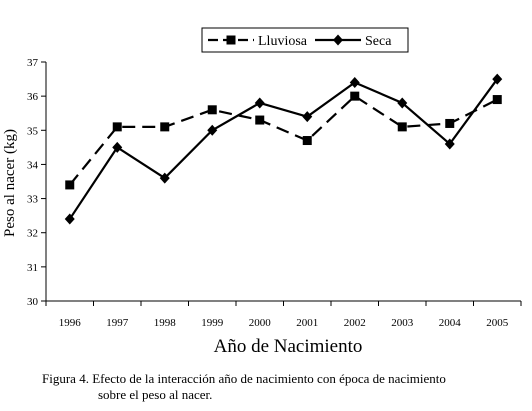 Image resolution: width=532 pixels, height=411 pixels. I want to click on x-tick-label: 1999, so click(212, 323).